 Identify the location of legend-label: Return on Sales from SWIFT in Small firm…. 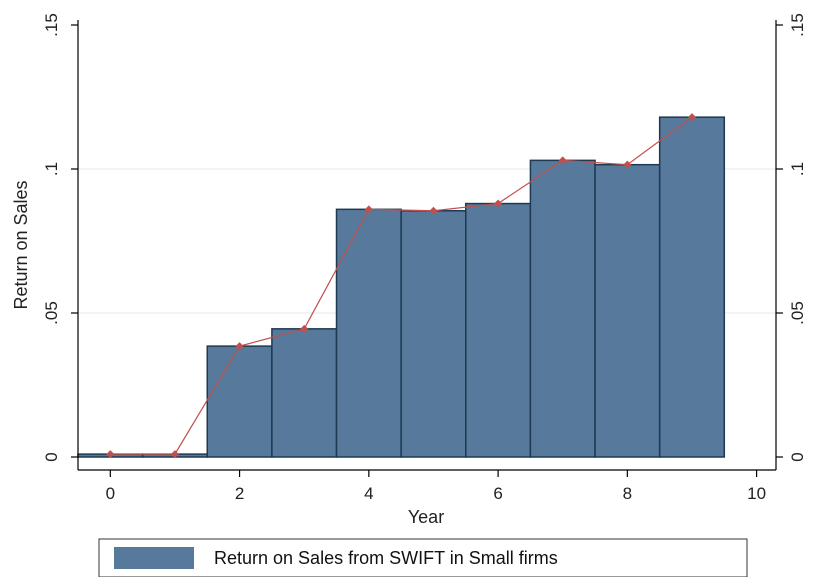
(386, 558).